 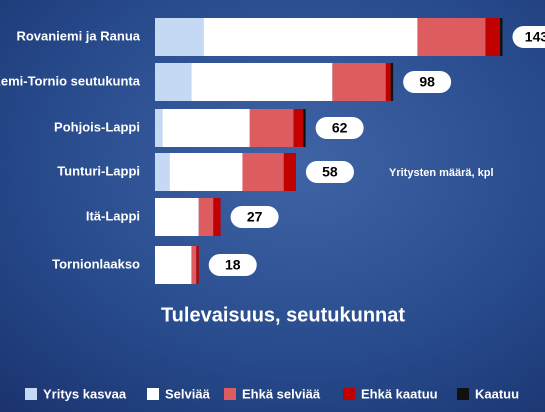 What do you see at coordinates (188, 393) in the screenshot?
I see `legend-label: Selviää` at bounding box center [188, 393].